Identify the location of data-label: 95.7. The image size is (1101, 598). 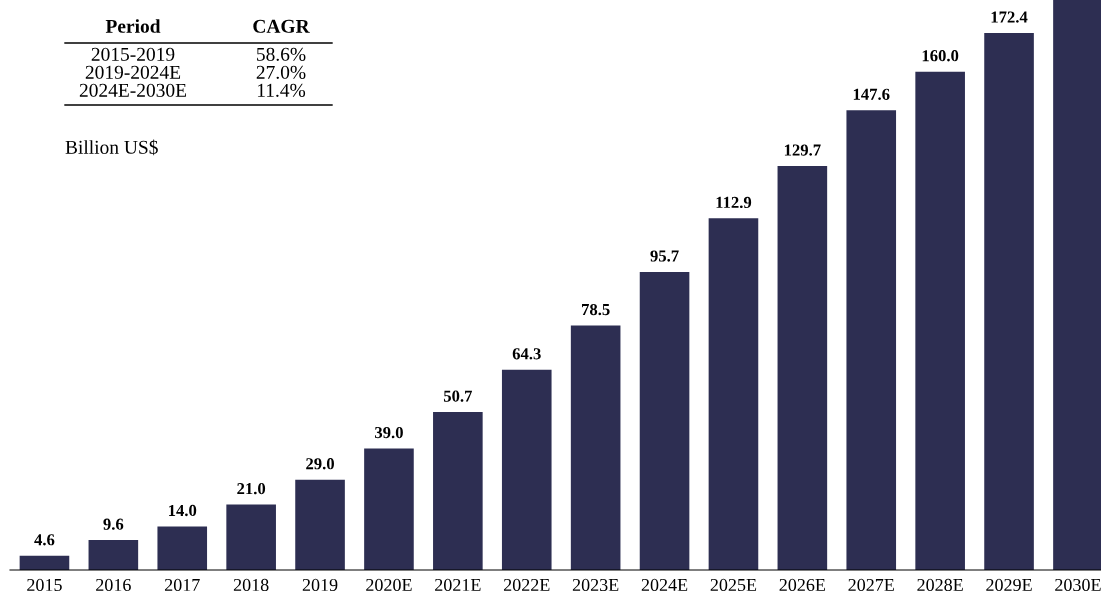
(664, 256).